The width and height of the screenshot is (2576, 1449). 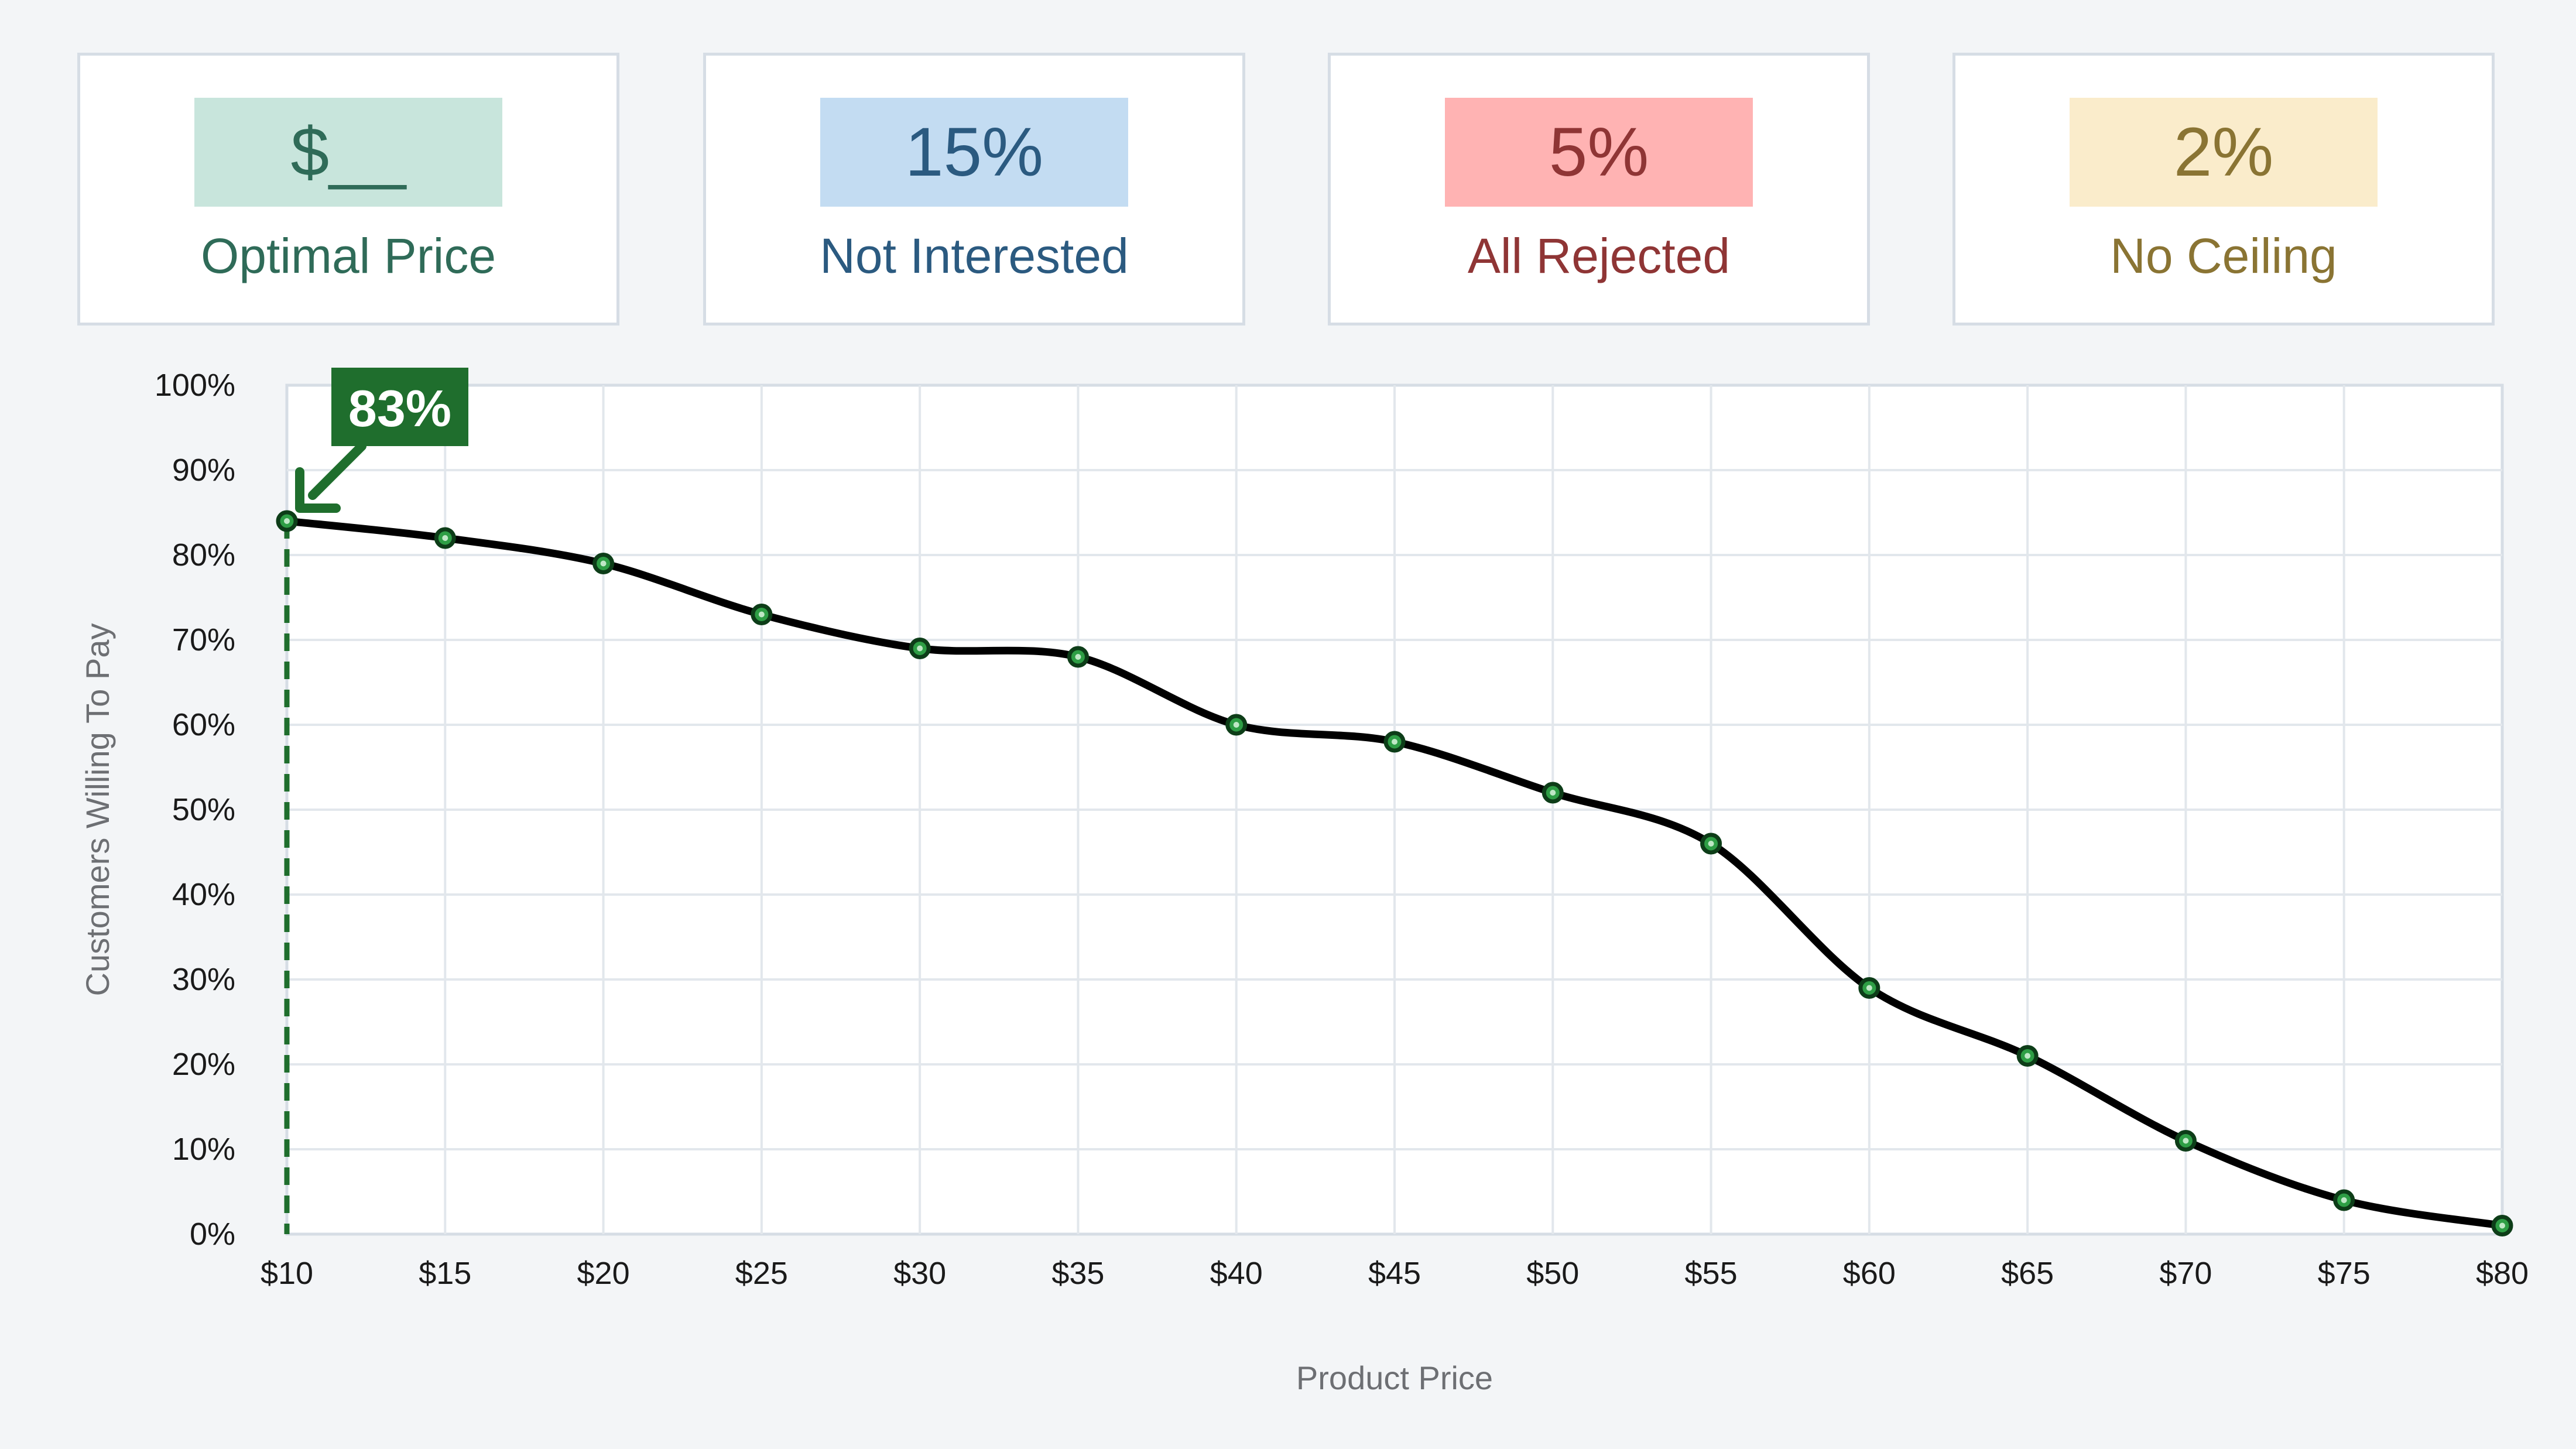 What do you see at coordinates (1599, 255) in the screenshot?
I see `all-rejected-label: All Rejected` at bounding box center [1599, 255].